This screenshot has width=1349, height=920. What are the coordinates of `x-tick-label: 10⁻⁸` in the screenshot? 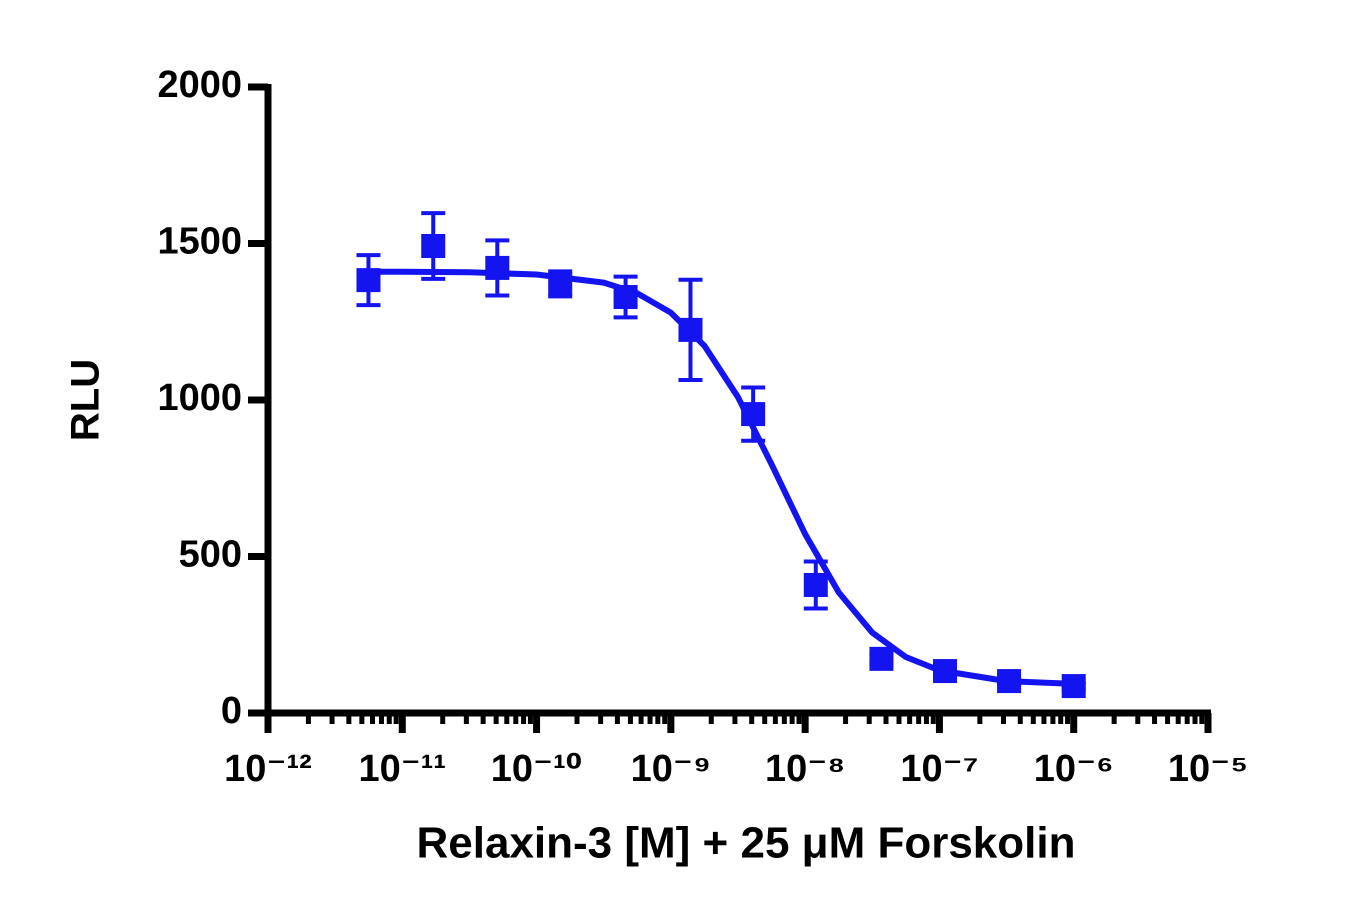 It's located at (805, 769).